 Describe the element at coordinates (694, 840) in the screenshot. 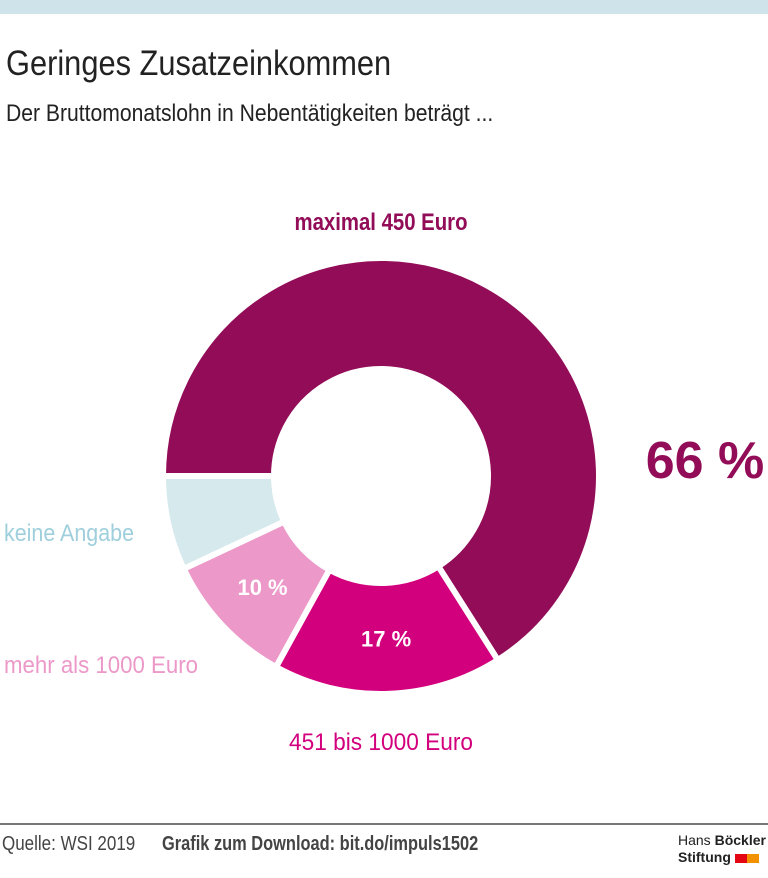

I see `logo-text: Hans` at that location.